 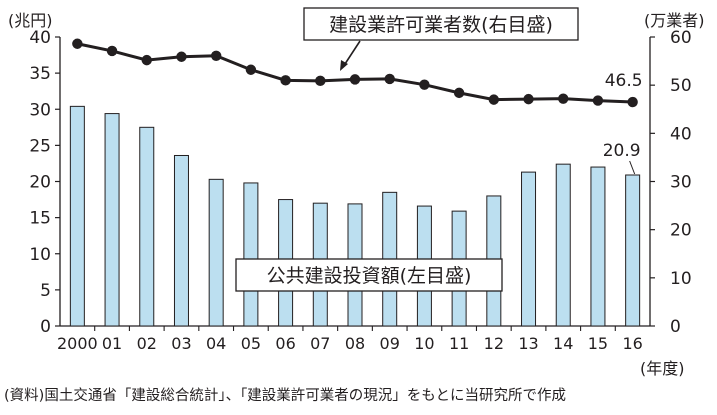 I want to click on right-axis-tick-label: 50, so click(x=681, y=86).